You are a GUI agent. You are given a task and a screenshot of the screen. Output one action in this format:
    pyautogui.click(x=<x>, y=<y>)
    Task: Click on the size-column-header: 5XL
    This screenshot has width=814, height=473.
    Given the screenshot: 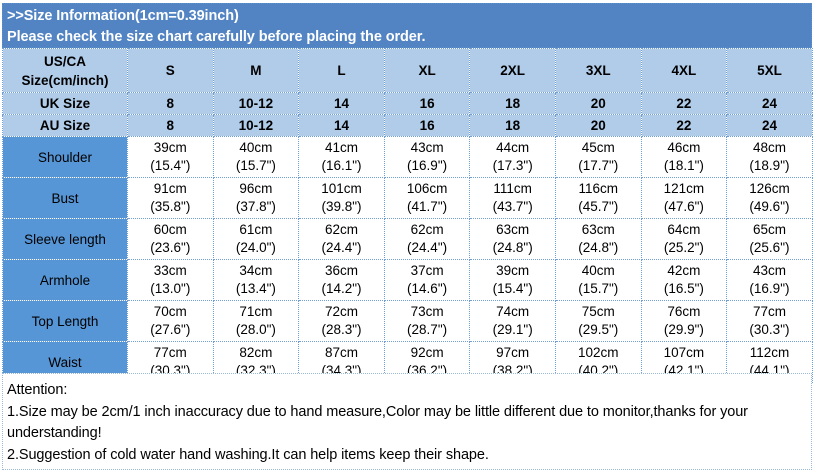 What is the action you would take?
    pyautogui.click(x=769, y=70)
    